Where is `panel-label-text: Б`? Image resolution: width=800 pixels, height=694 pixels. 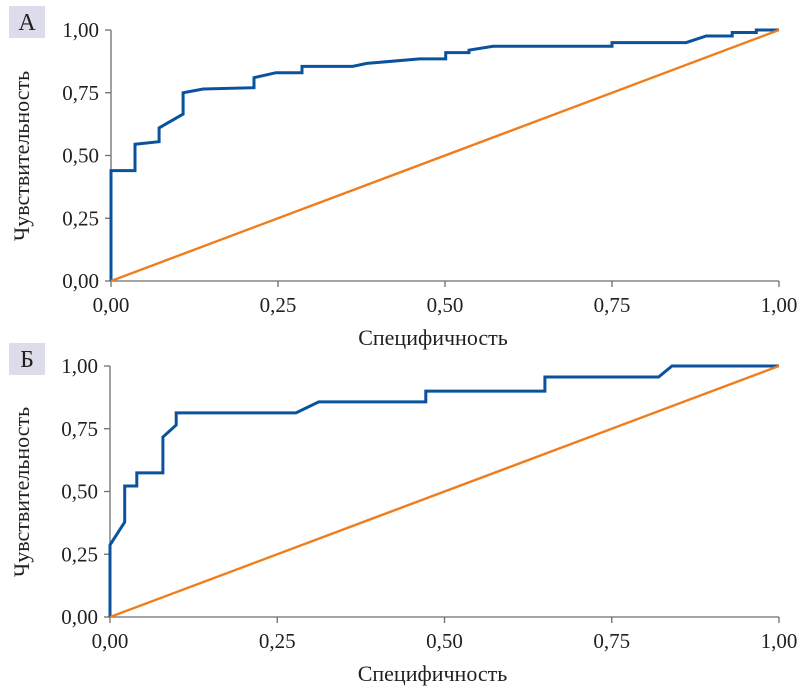
panel-label-text: Б is located at coordinates (27, 360).